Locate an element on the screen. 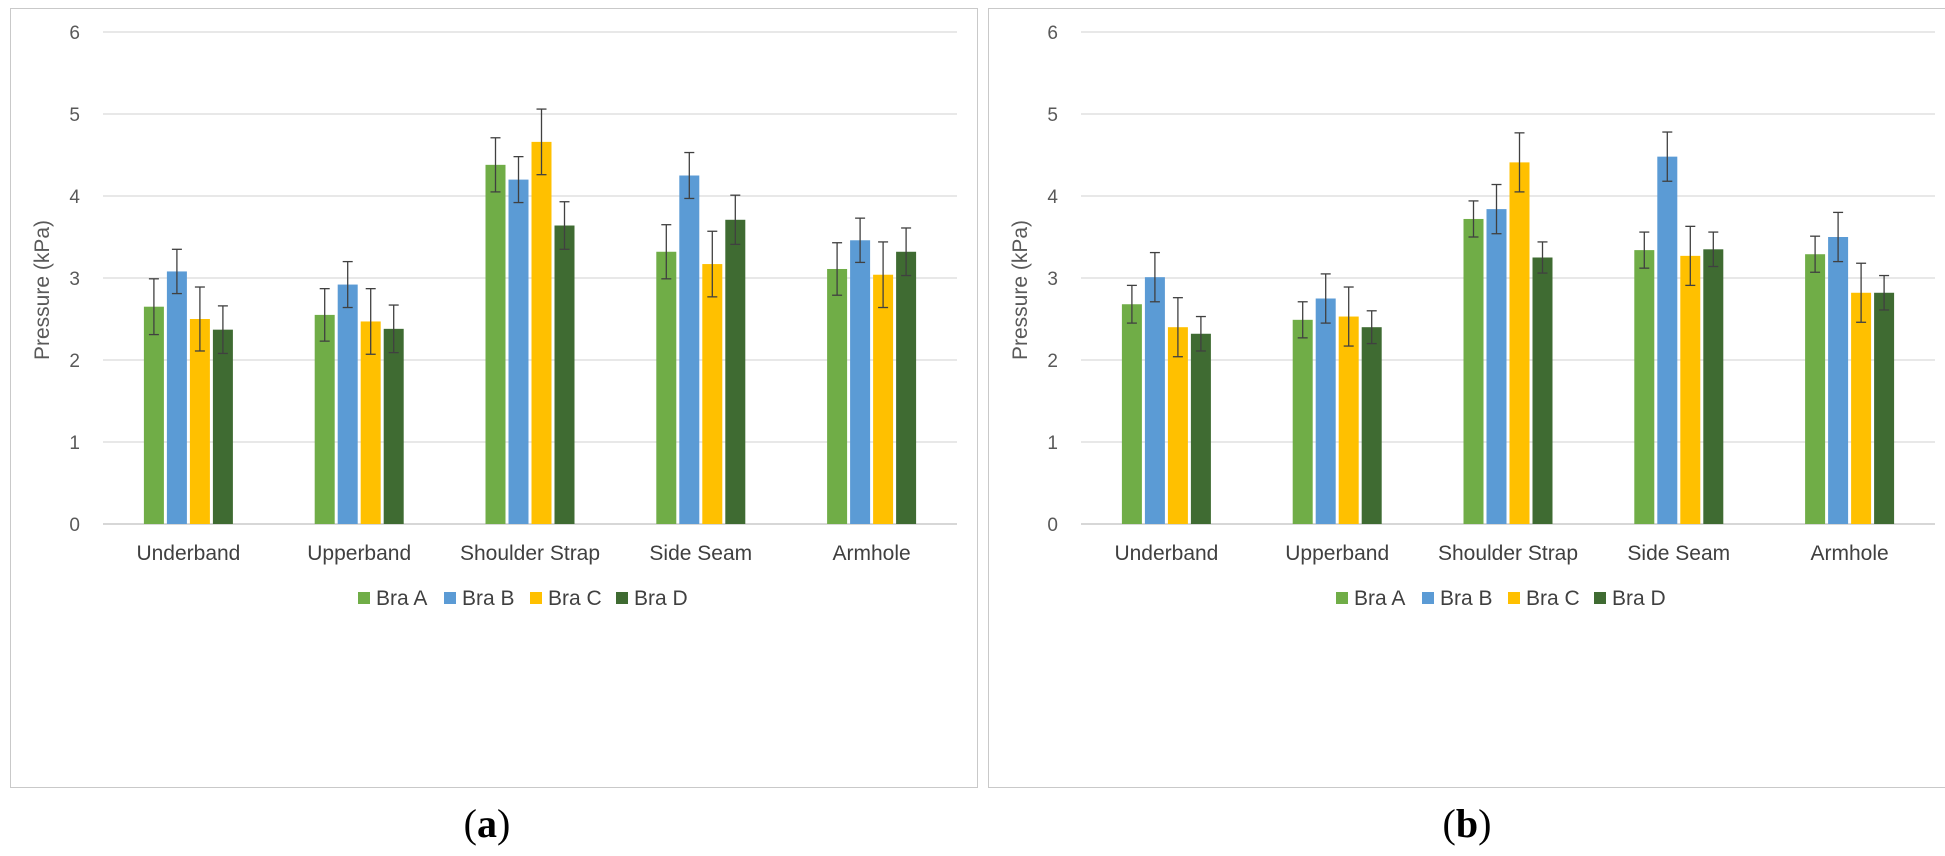  caption-b-letter: b is located at coordinates (1467, 823).